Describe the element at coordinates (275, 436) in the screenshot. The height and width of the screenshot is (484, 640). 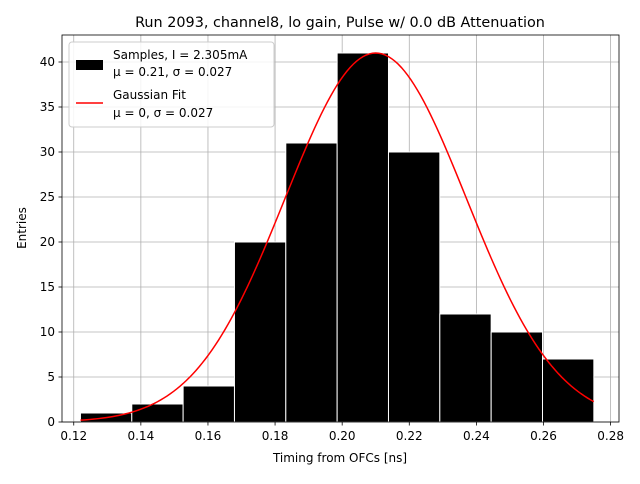
I see `x-tick-label: 0.18` at that location.